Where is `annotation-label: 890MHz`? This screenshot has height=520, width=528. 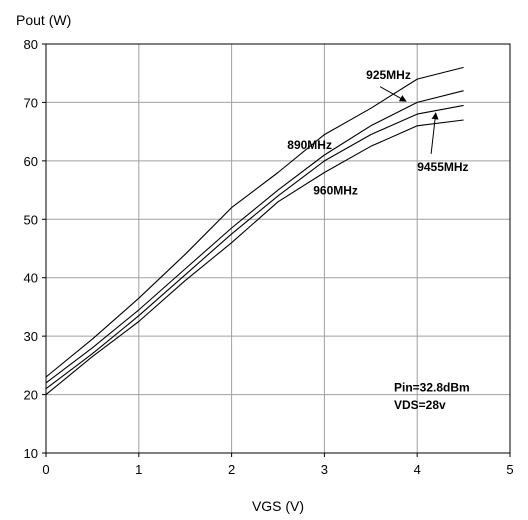 annotation-label: 890MHz is located at coordinates (309, 145).